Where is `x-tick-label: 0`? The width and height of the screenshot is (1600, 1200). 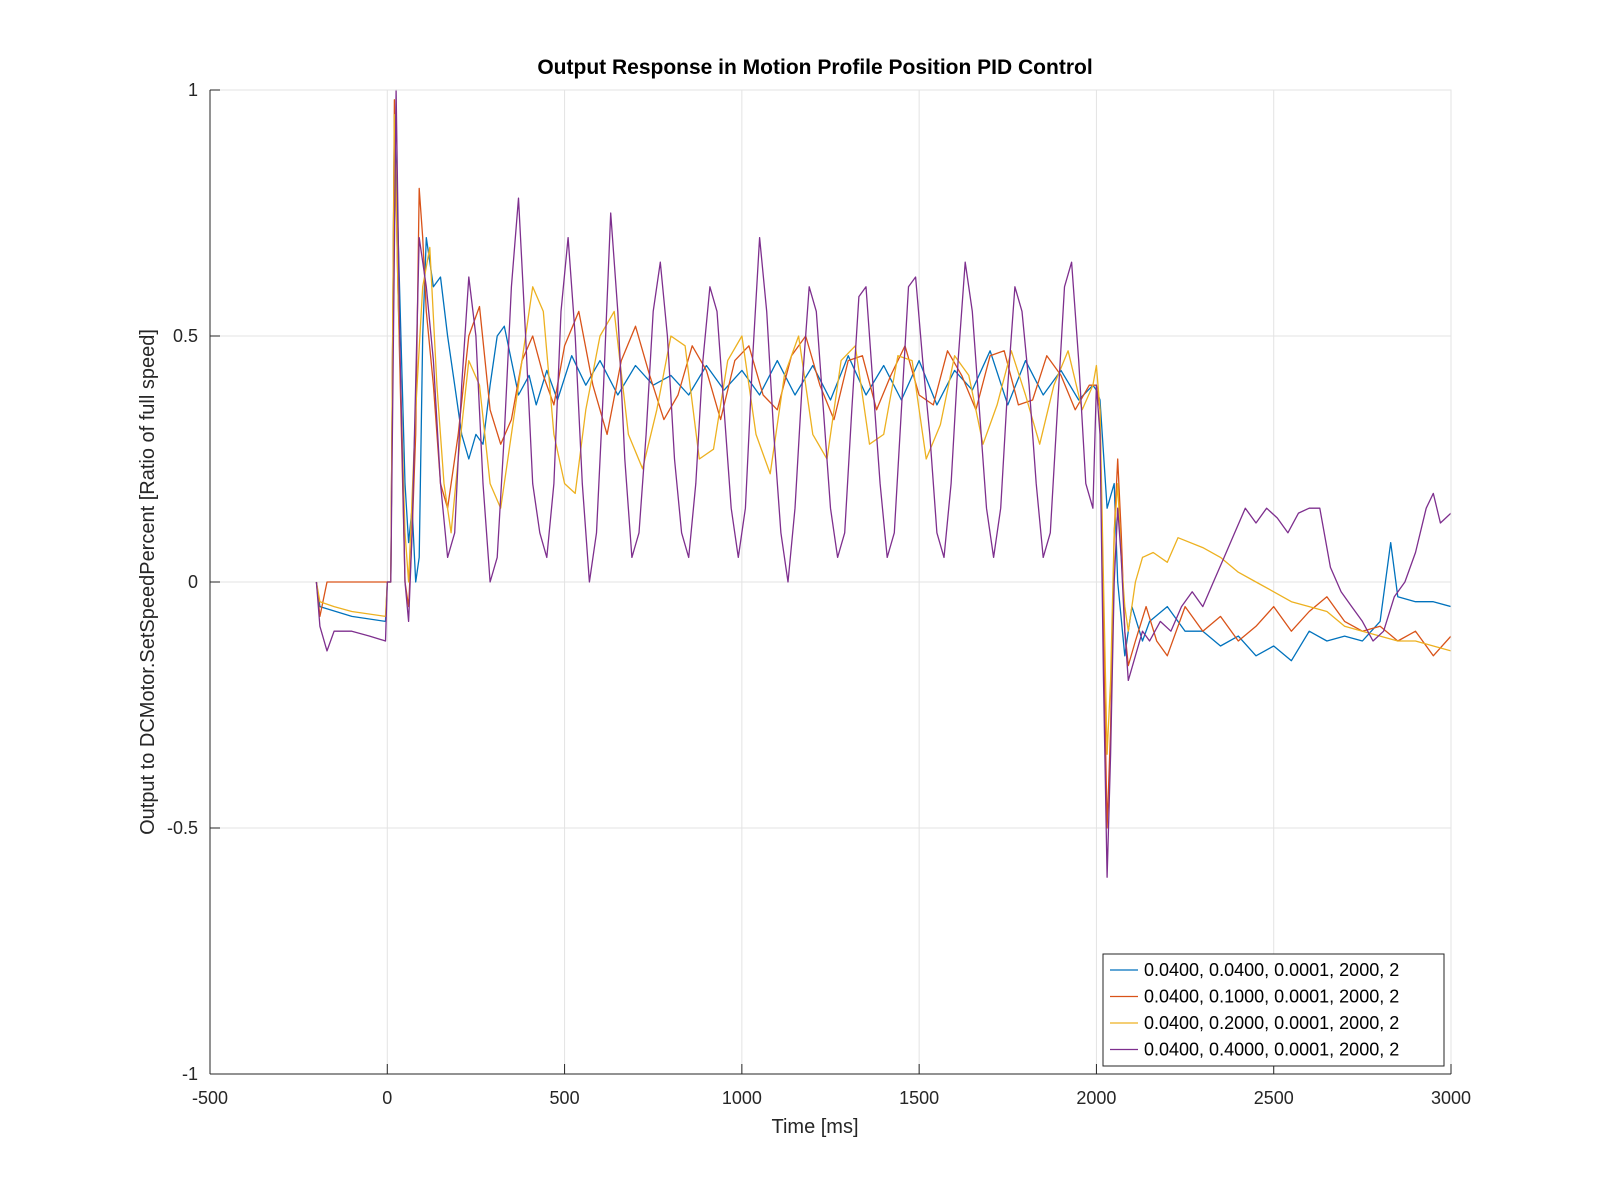
x-tick-label: 0 is located at coordinates (387, 1098).